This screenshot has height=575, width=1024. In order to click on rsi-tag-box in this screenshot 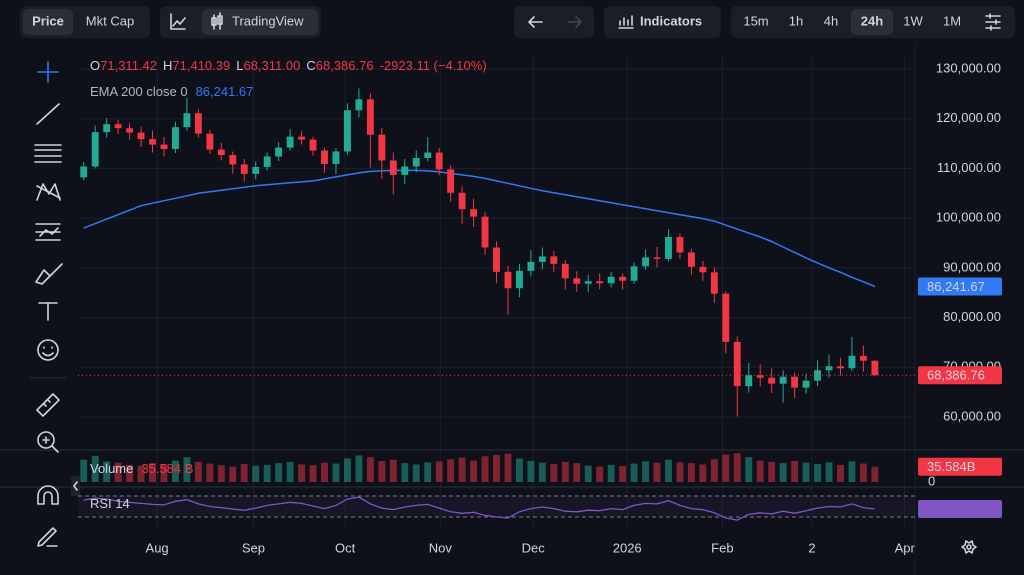, I will do `click(960, 508)`.